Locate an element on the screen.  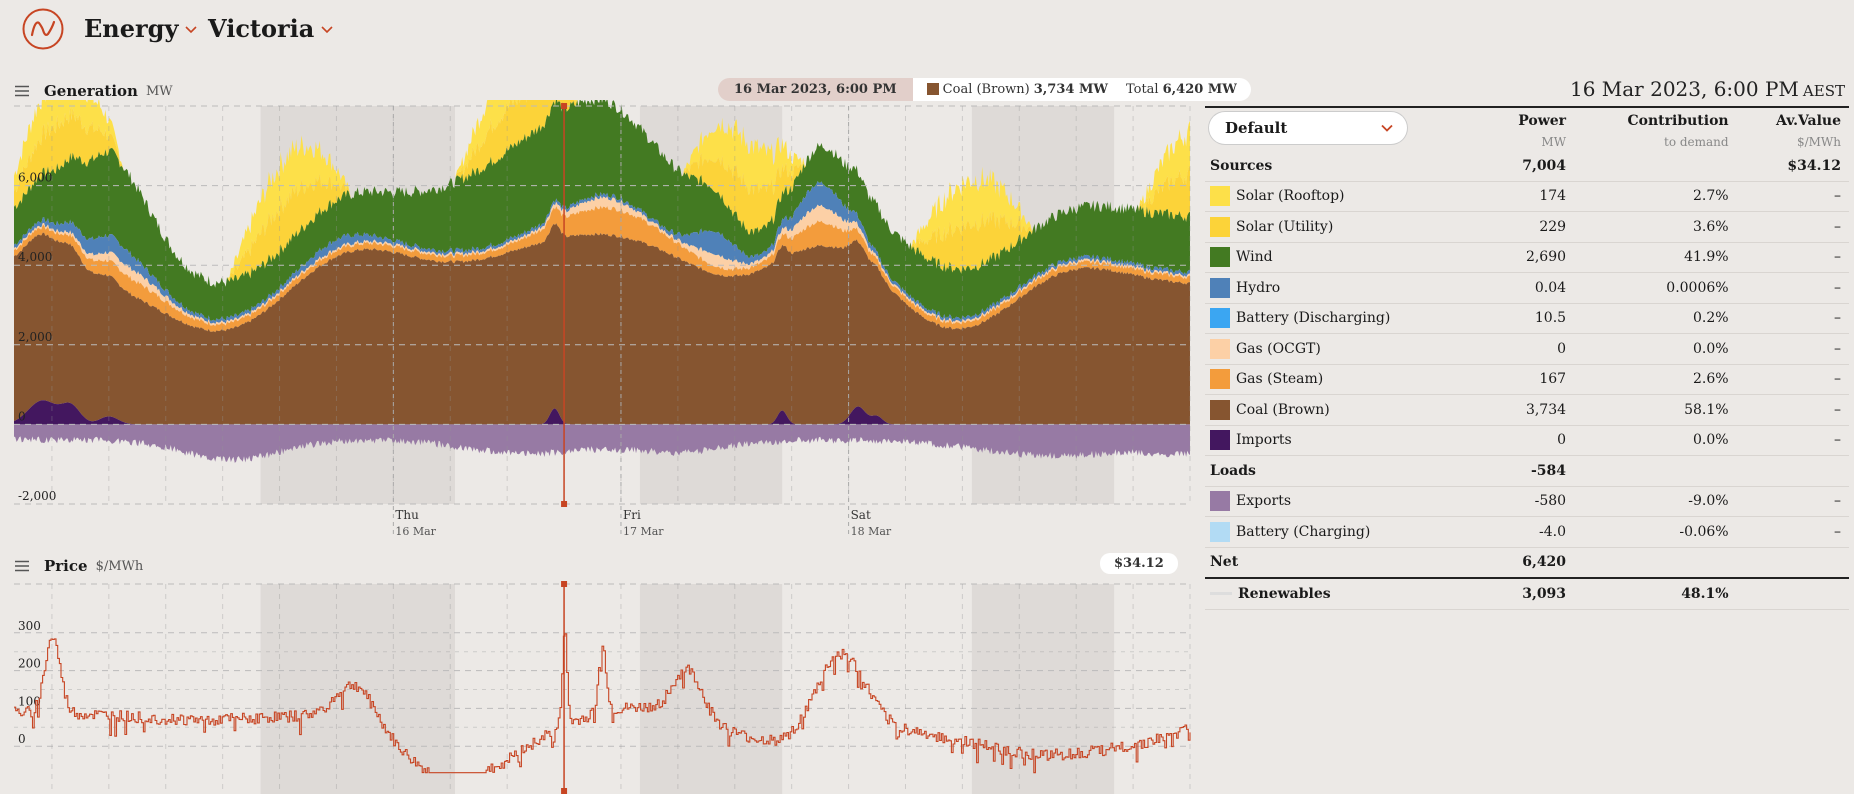
renewables-label: Renewables is located at coordinates (1345, 594).